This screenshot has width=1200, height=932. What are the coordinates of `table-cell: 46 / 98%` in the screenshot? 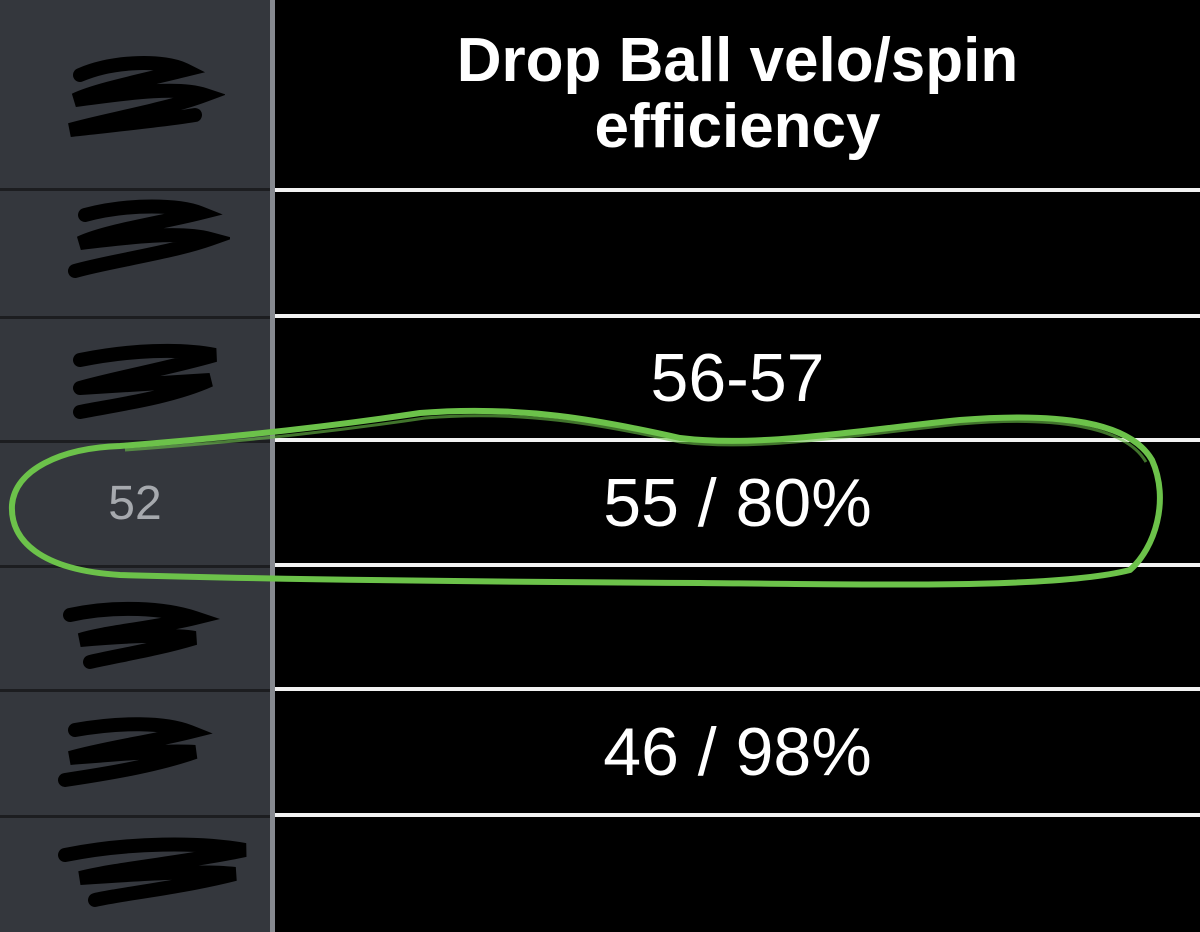 It's located at (737, 752).